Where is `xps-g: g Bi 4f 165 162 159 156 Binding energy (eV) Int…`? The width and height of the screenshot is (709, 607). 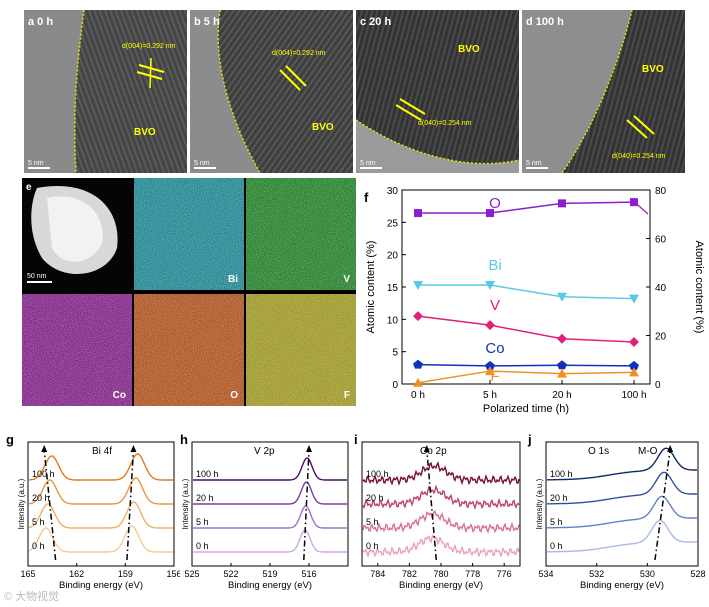
xps-g: g Bi 4f 165 162 159 156 Binding energy (eV) Int… is located at coordinates (91, 510).